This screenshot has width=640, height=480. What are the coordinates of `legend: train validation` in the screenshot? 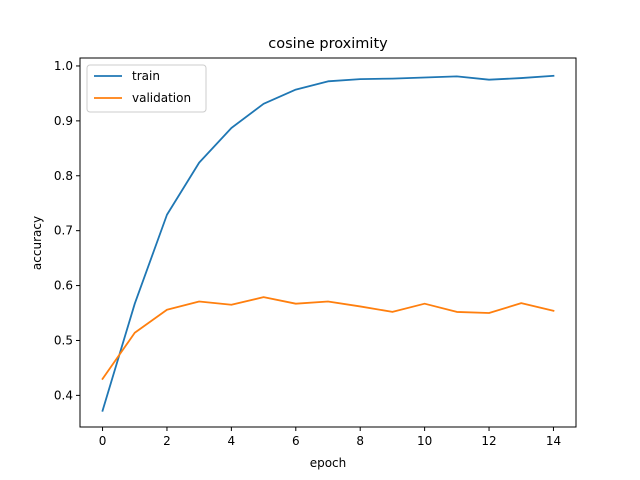 It's located at (146, 88).